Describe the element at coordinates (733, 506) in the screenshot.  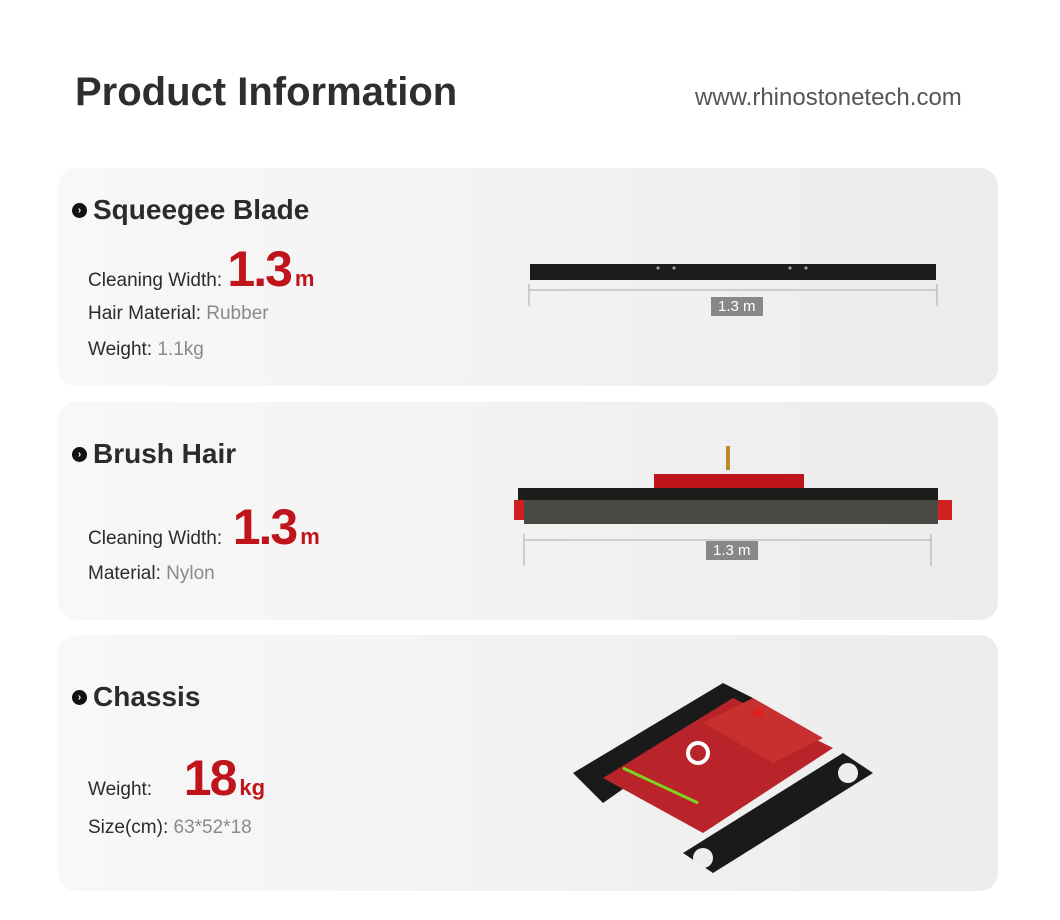
I see `brush-hair-image` at that location.